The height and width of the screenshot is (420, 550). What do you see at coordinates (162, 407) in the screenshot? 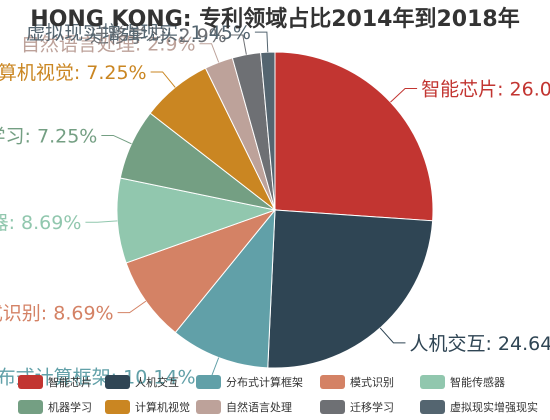
I see `legend-label-6: 计算机视觉` at bounding box center [162, 407].